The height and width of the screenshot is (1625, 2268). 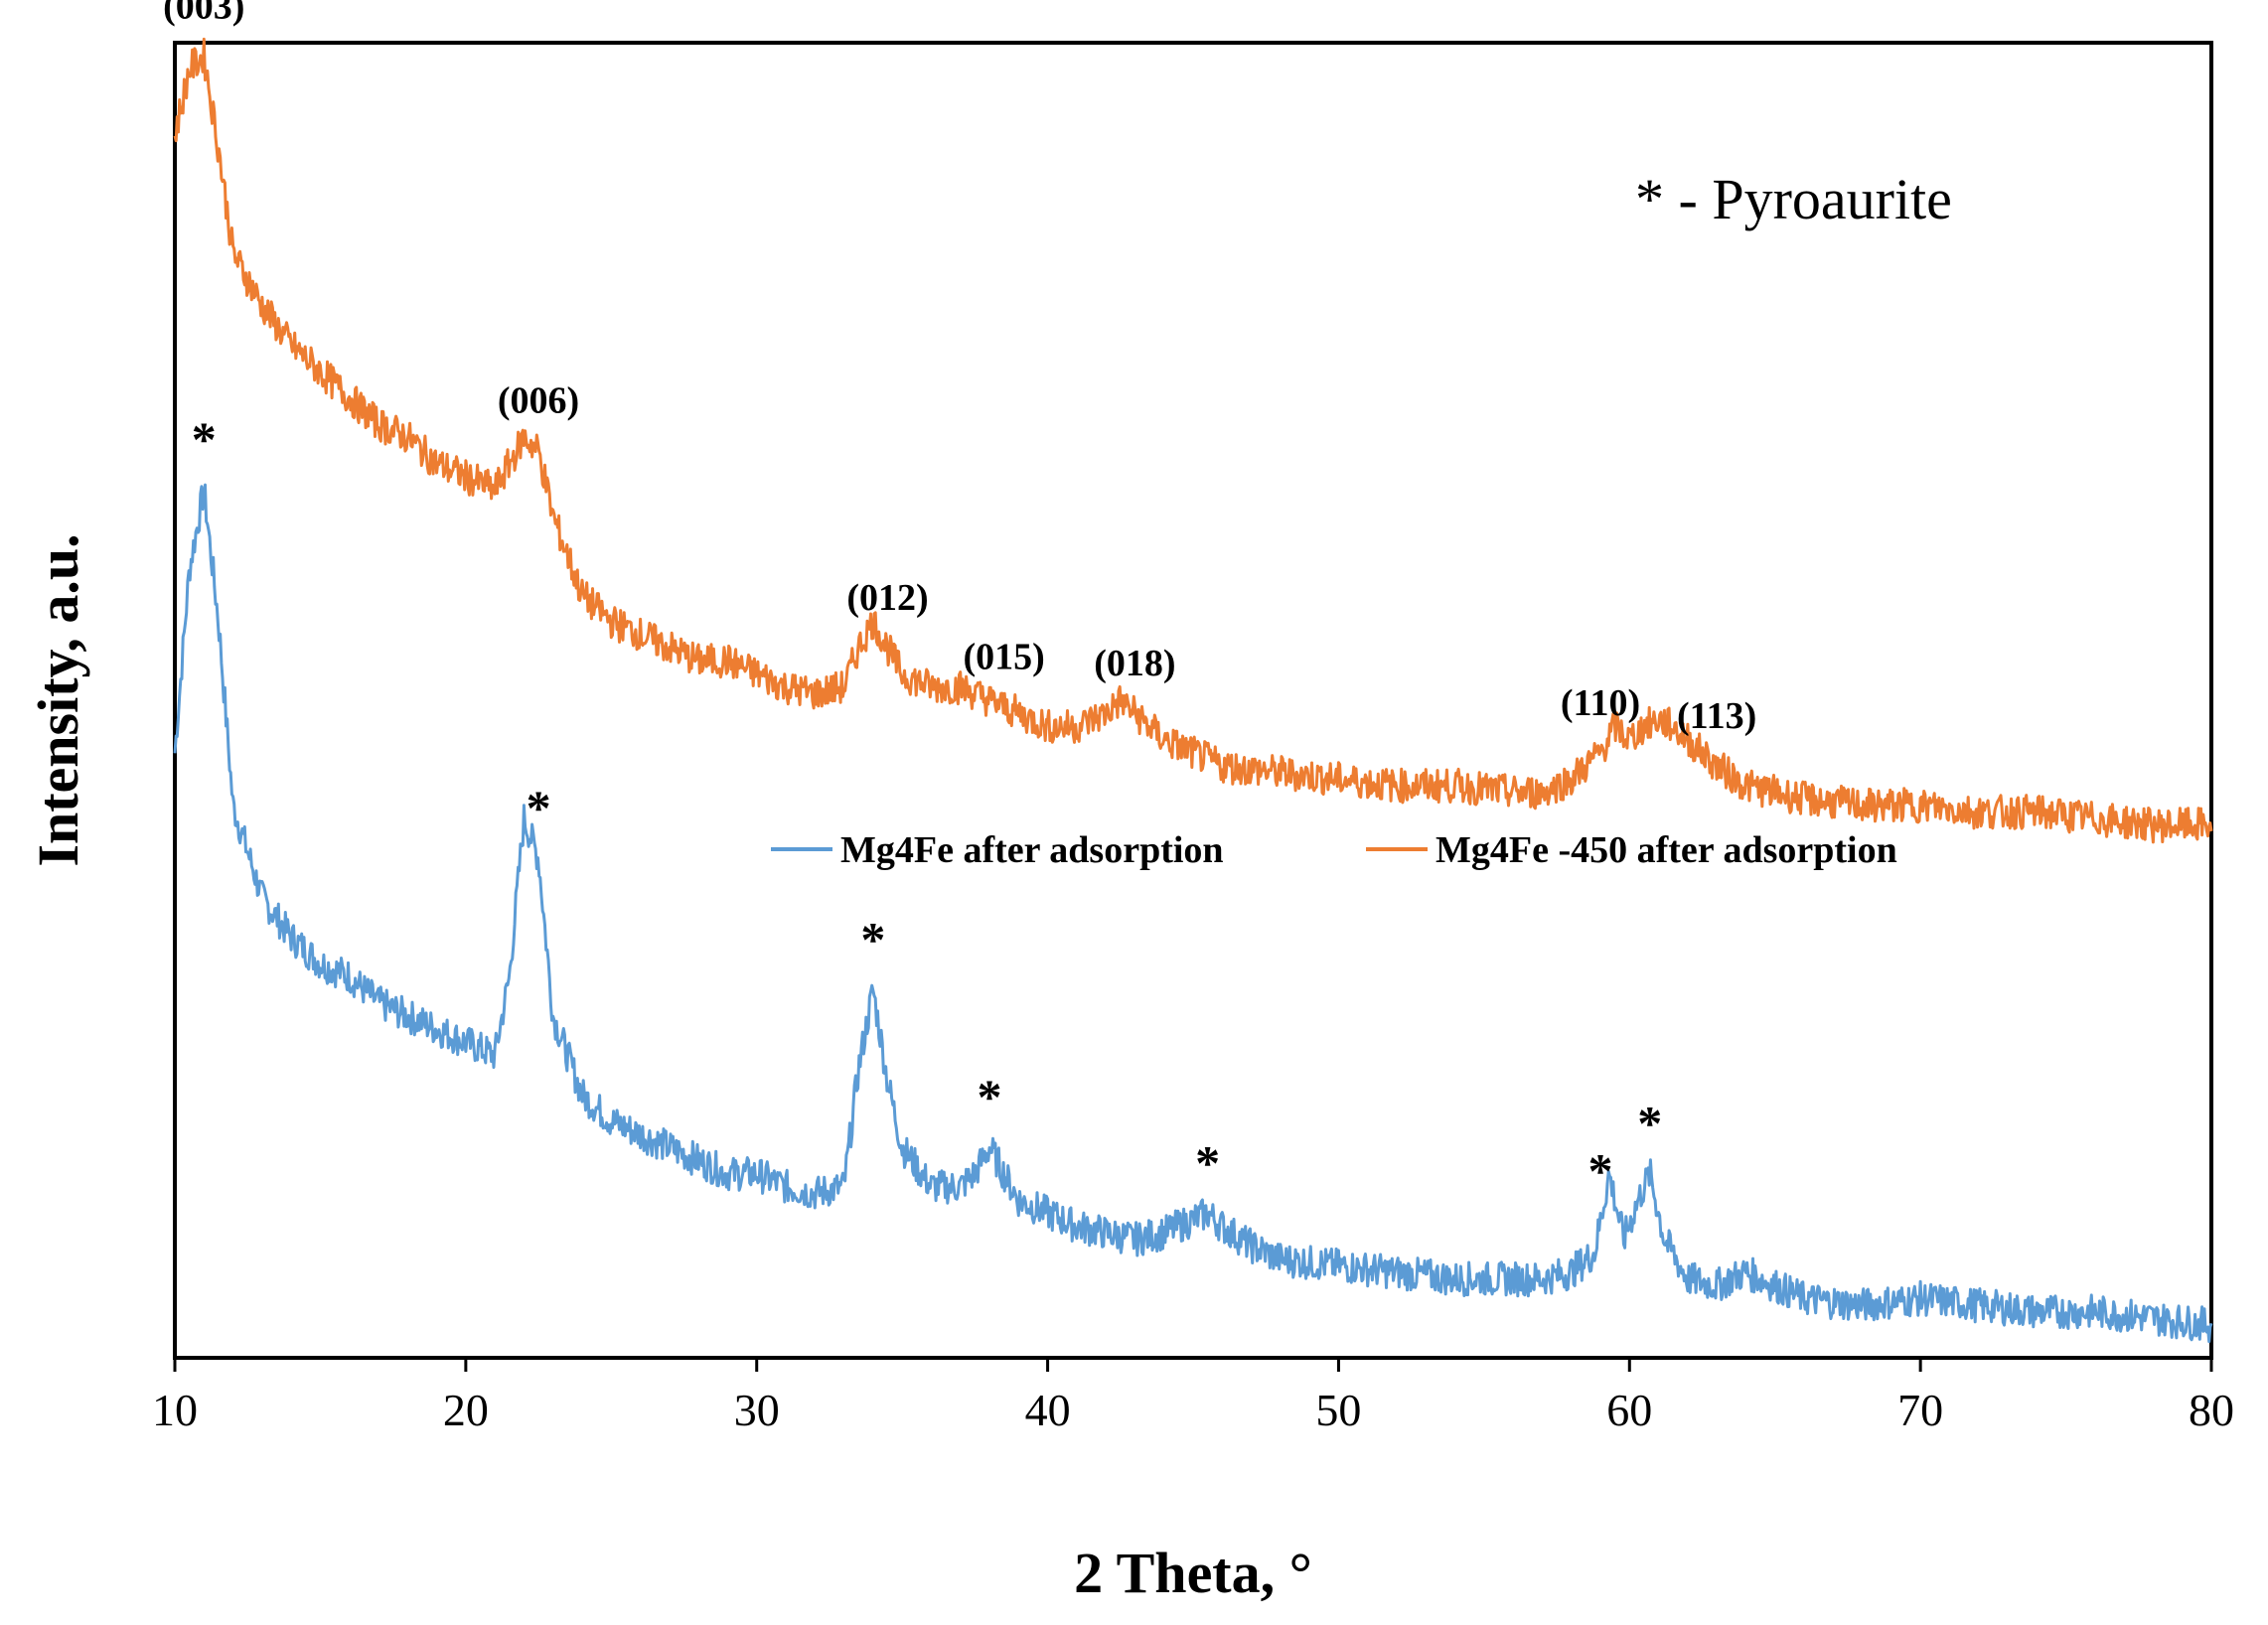 What do you see at coordinates (538, 400) in the screenshot?
I see `miller-index-label: (006)` at bounding box center [538, 400].